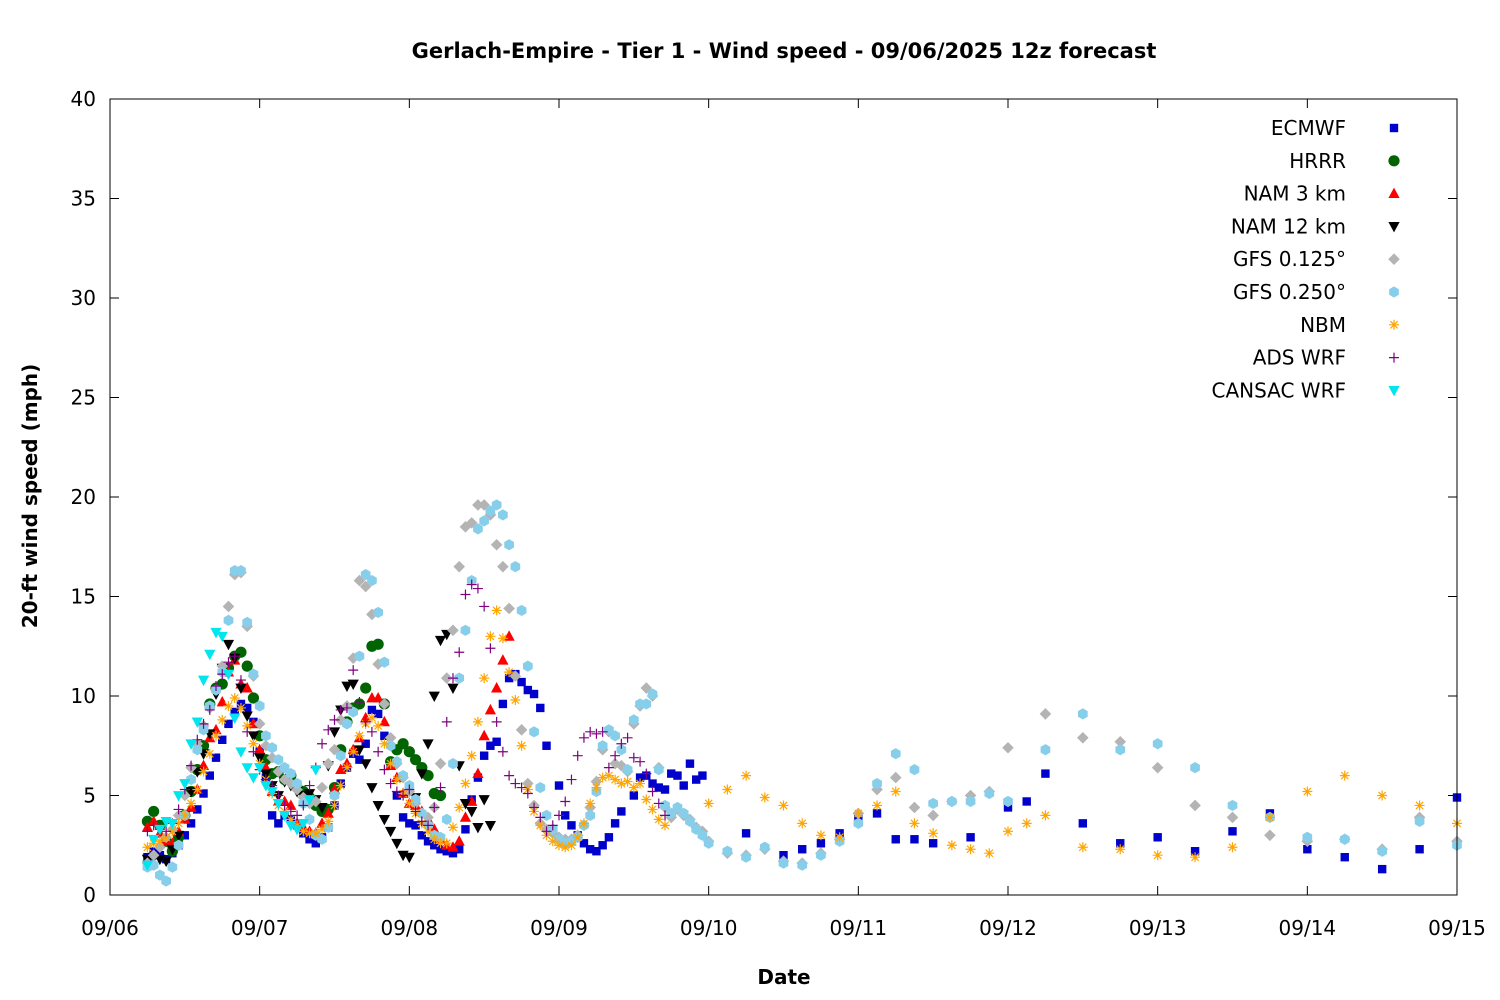  What do you see at coordinates (83, 99) in the screenshot?
I see `y-tick-label: 40` at bounding box center [83, 99].